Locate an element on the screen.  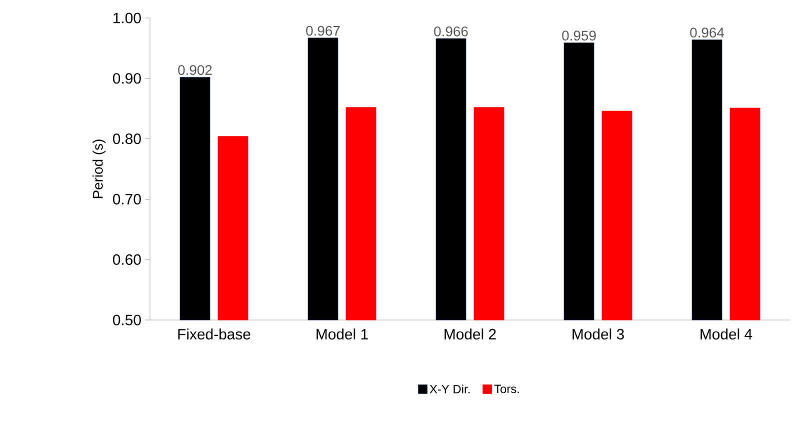
data-label: 0.964 is located at coordinates (707, 33).